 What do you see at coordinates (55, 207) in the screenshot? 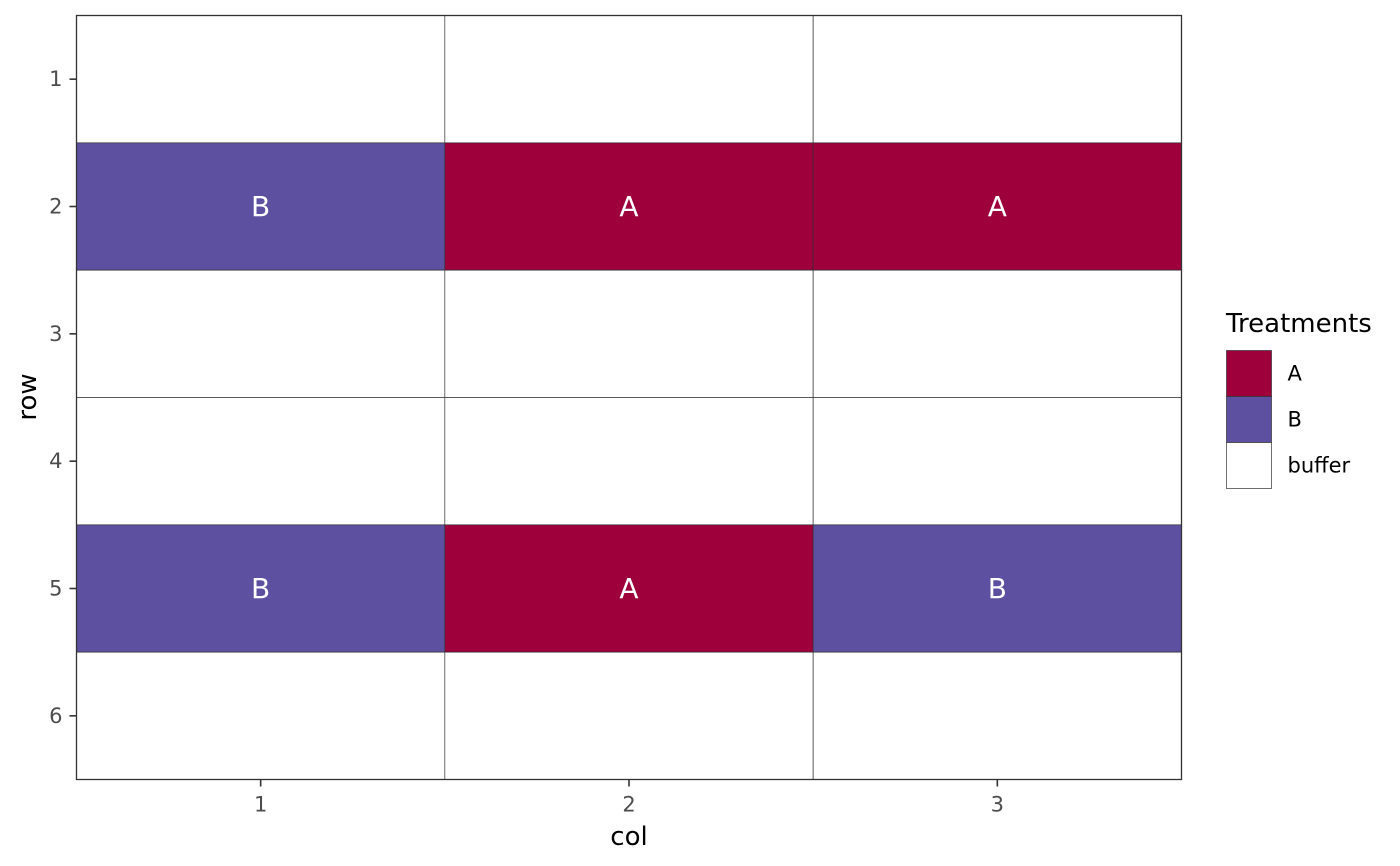
I see `y-tick-label-2: 2` at bounding box center [55, 207].